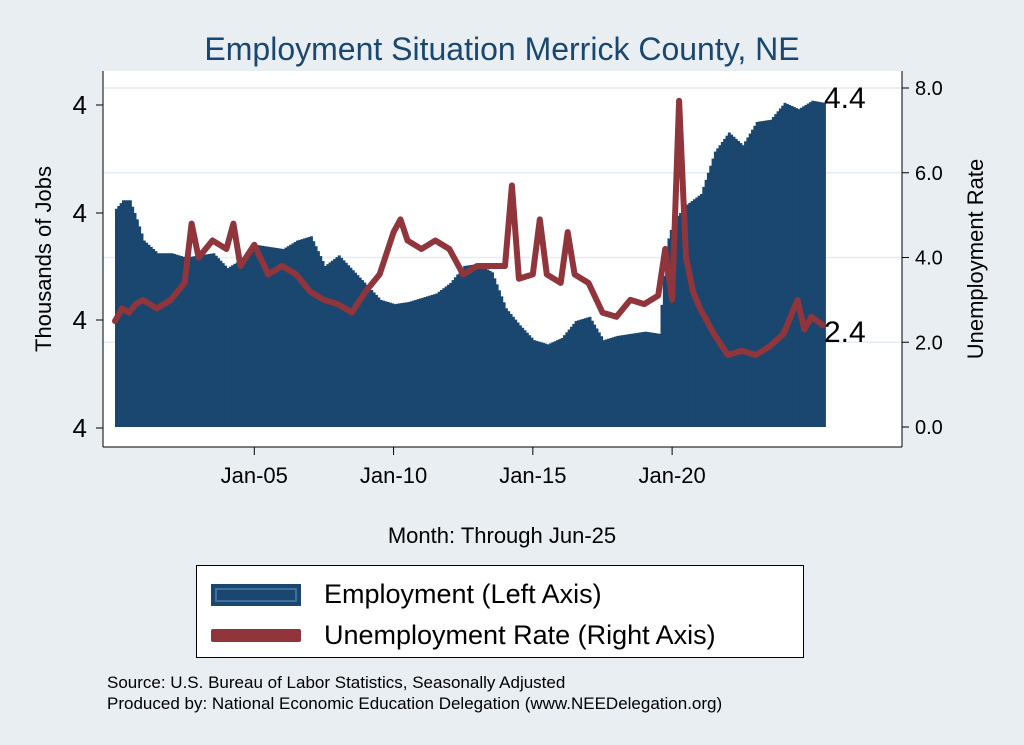 This screenshot has width=1024, height=745. I want to click on legend-label-employment: Employment (Left Axis), so click(463, 594).